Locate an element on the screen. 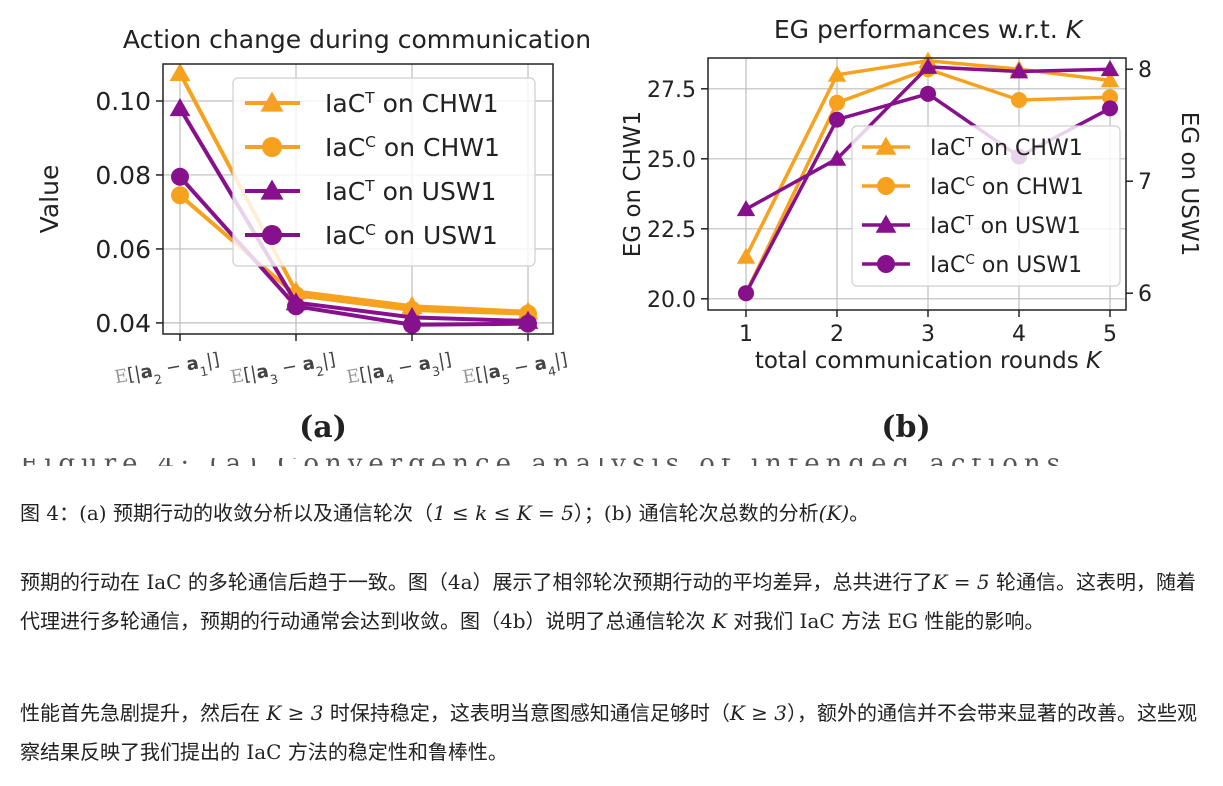 The height and width of the screenshot is (786, 1223). chart-b-title: EG performances w.r.t. K is located at coordinates (929, 29).